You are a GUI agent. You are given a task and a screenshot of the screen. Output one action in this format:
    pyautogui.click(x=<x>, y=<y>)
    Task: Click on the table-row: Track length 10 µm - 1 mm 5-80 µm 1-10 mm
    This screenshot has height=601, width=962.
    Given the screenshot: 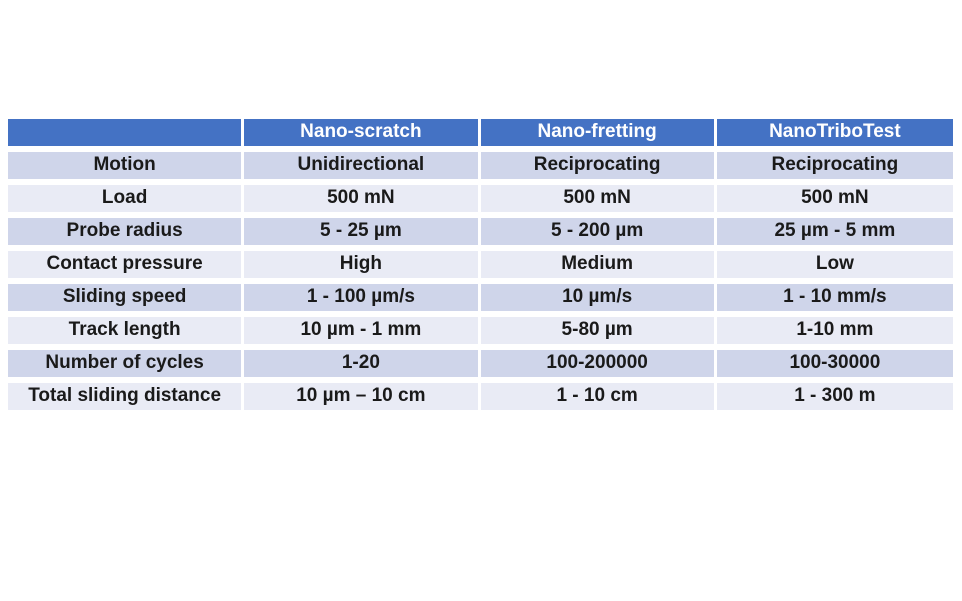 What is the action you would take?
    pyautogui.click(x=480, y=333)
    